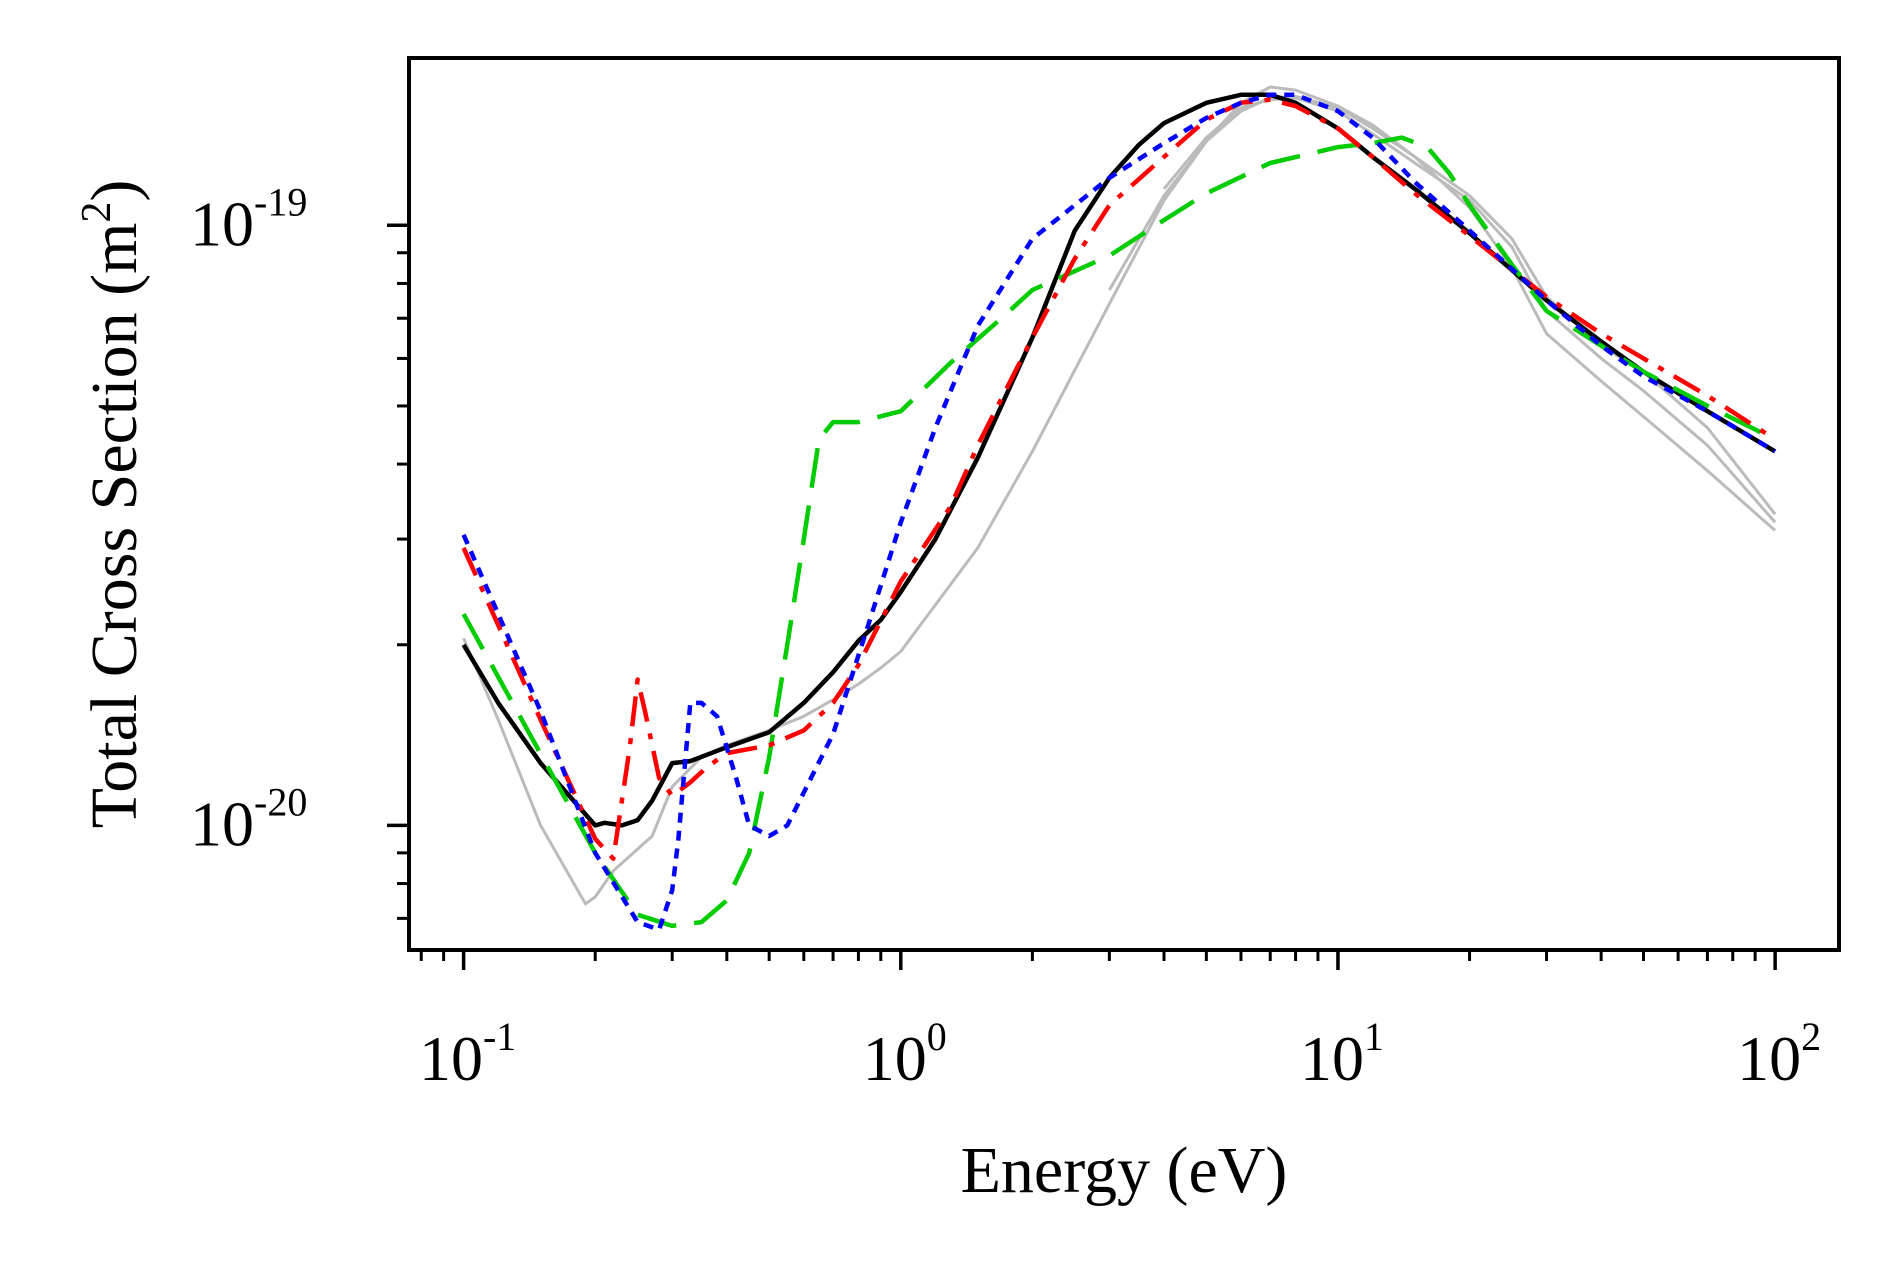  I want to click on x-axis-label: Energy (eV), so click(1124, 1170).